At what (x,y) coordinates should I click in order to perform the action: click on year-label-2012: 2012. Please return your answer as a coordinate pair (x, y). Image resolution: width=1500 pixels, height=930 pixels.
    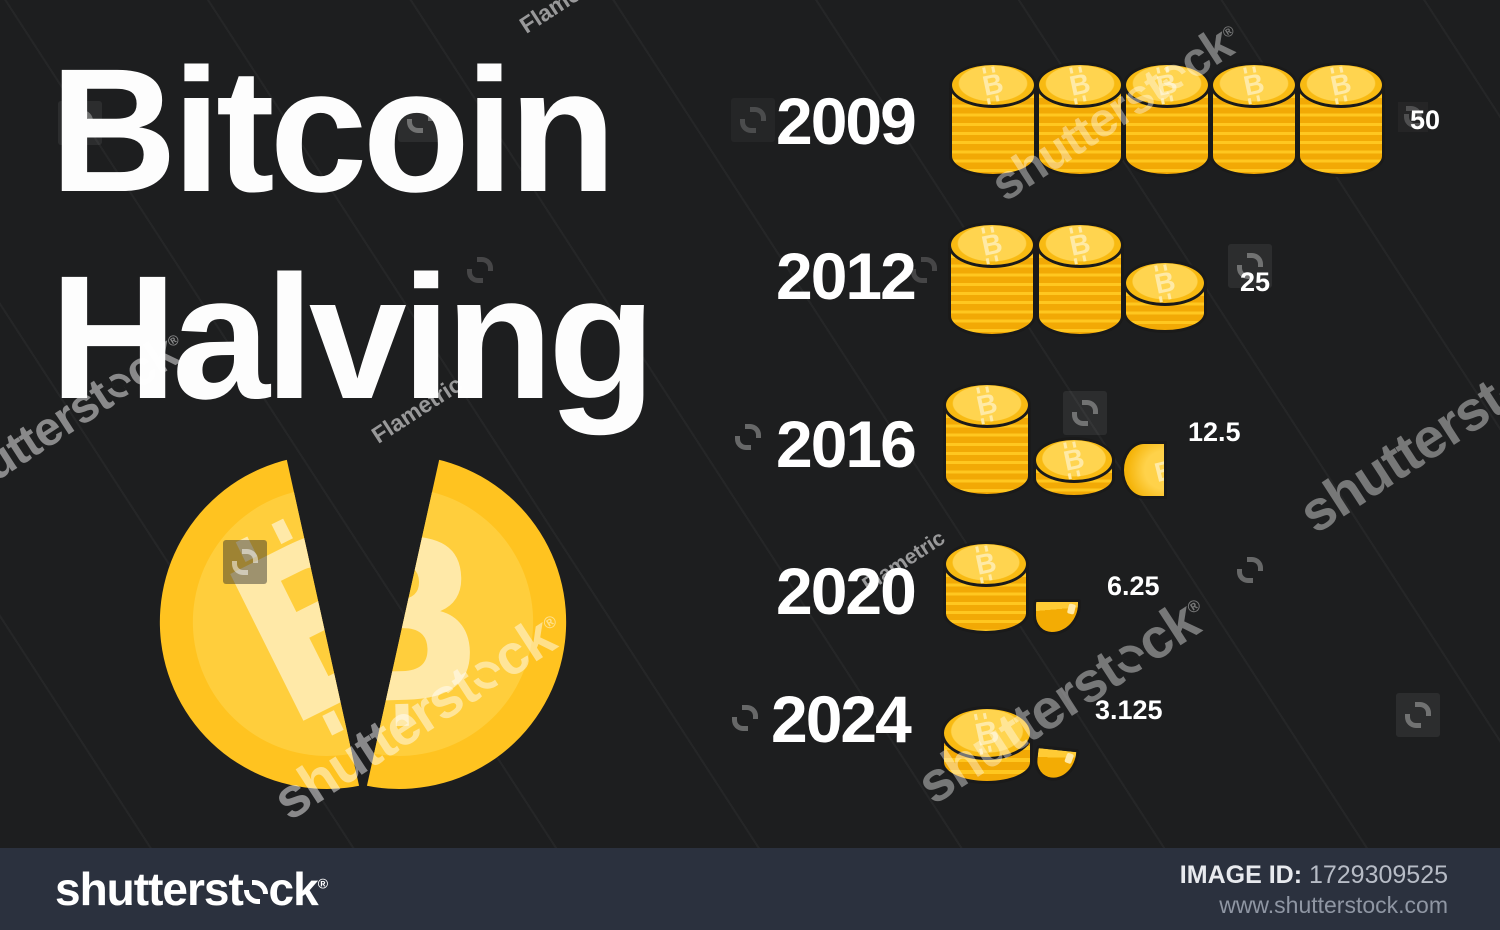
    Looking at the image, I should click on (846, 276).